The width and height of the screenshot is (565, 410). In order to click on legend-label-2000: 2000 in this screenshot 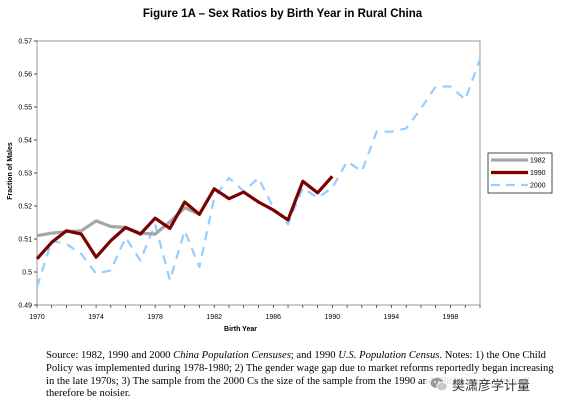, I will do `click(538, 186)`.